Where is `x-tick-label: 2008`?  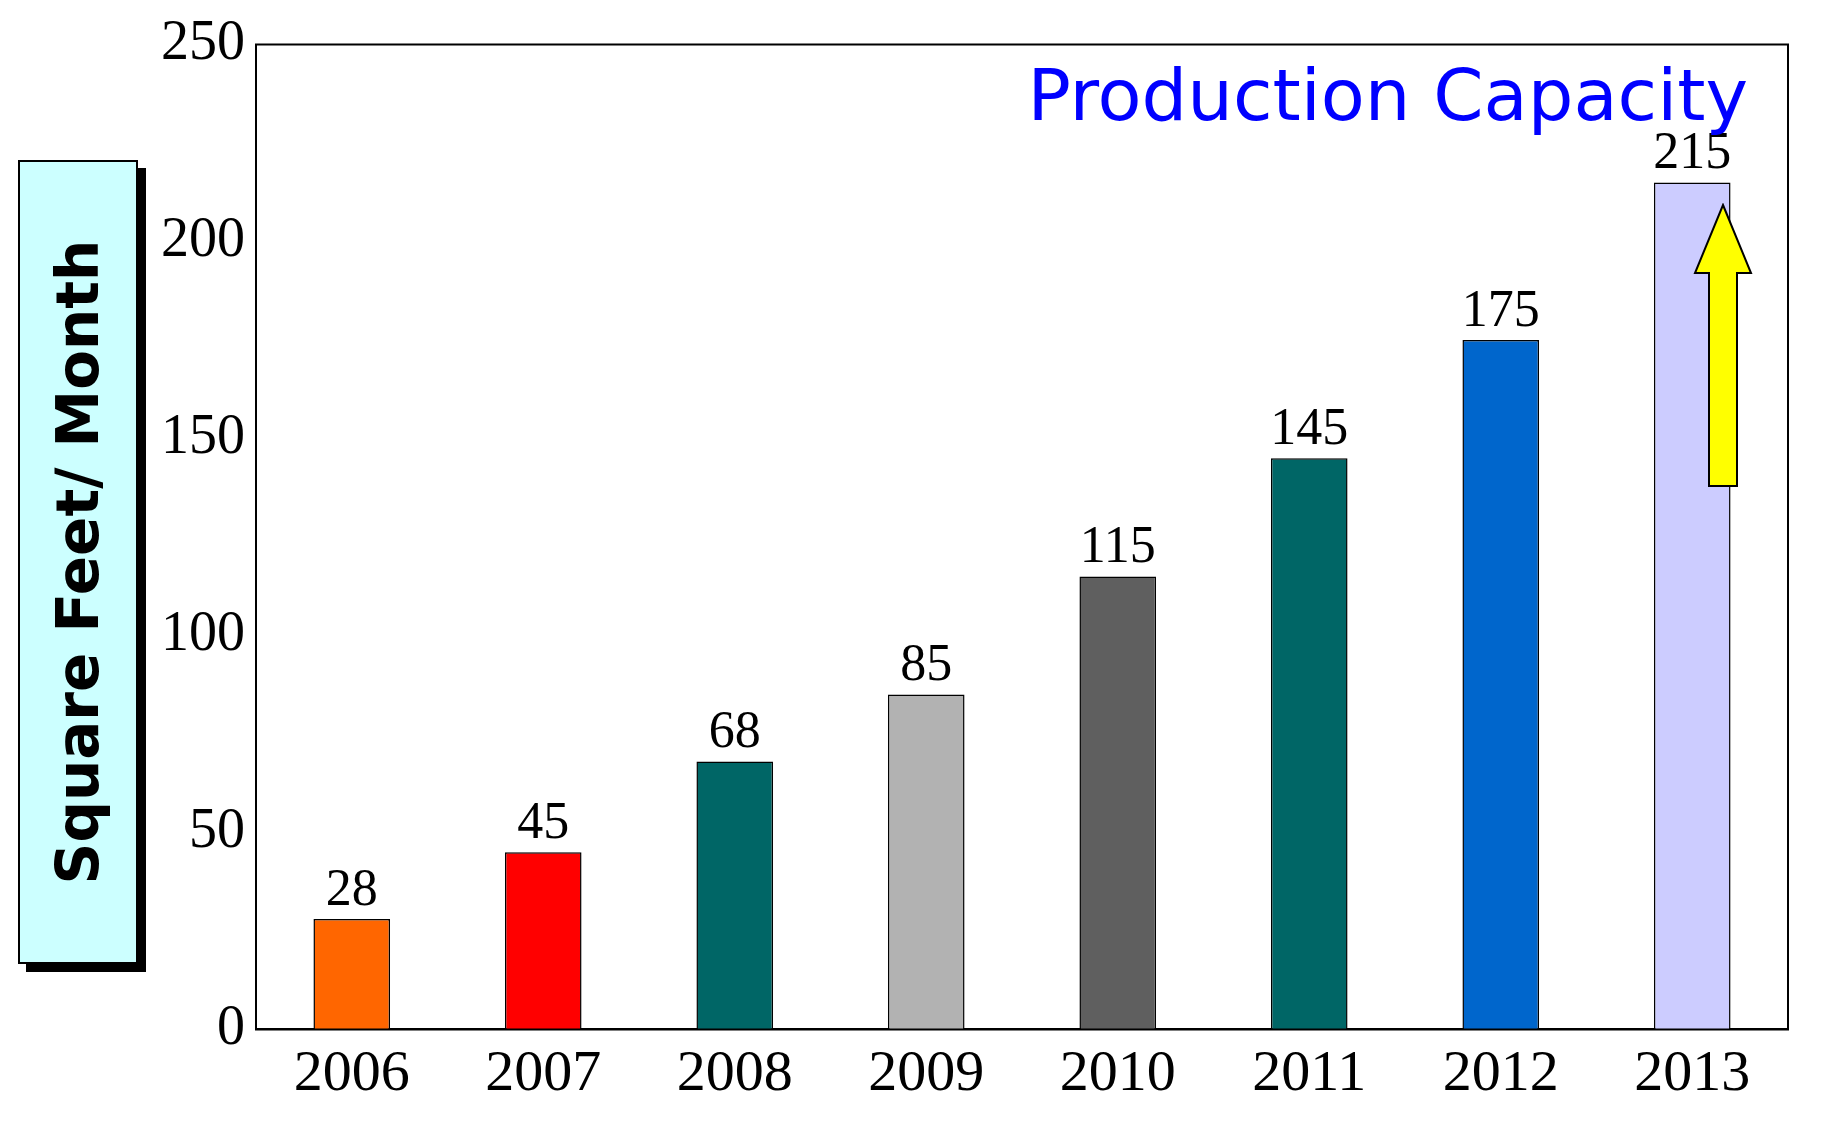 x-tick-label: 2008 is located at coordinates (734, 1071).